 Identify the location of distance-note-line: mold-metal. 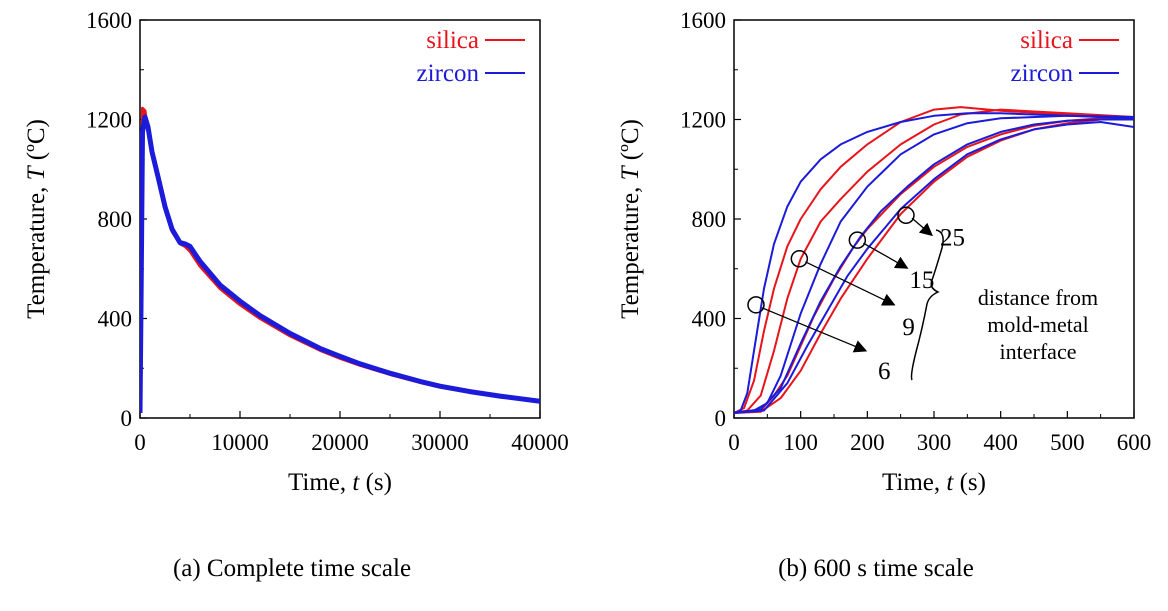
(1037, 324).